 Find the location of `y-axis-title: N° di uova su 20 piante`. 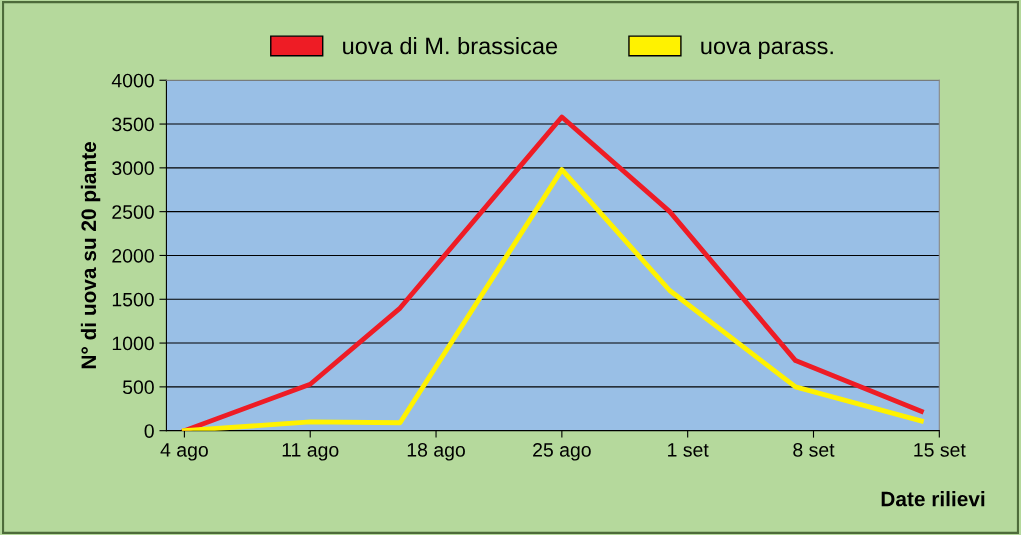

y-axis-title: N° di uova su 20 piante is located at coordinates (90, 255).